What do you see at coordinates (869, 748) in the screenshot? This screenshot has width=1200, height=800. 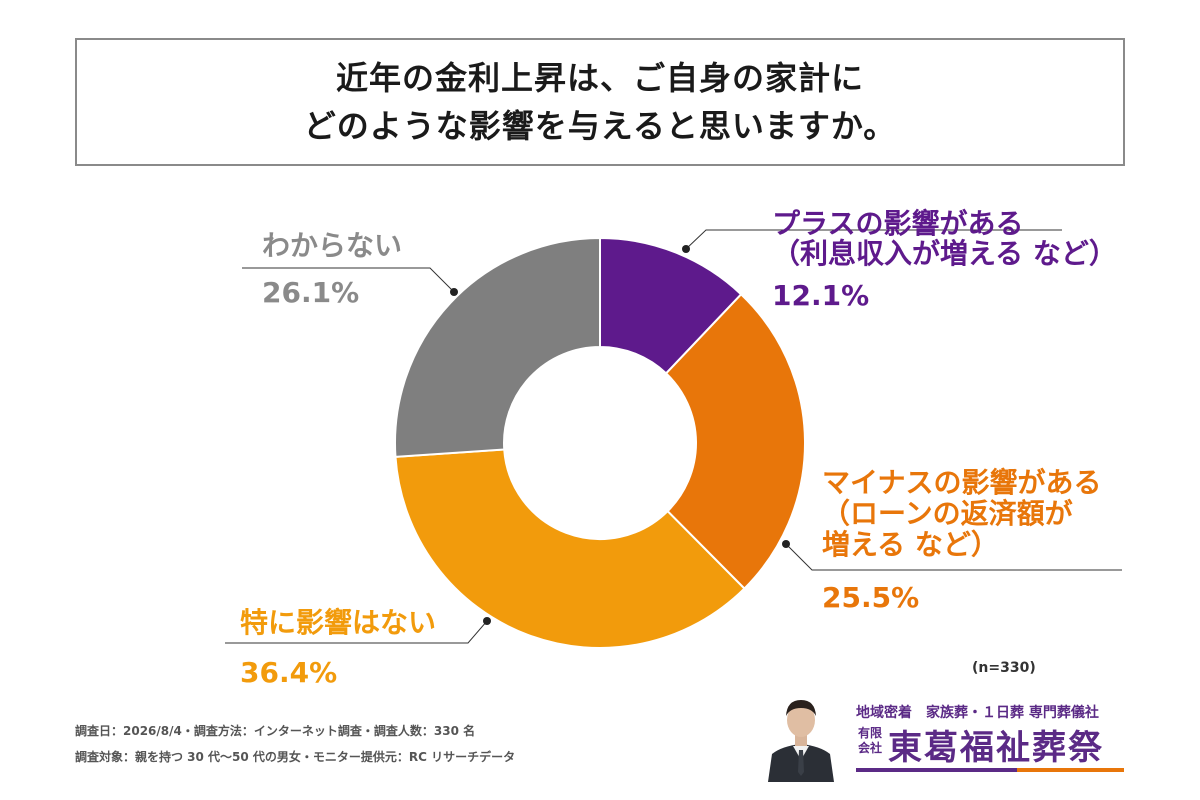 I see `badge-bottom: 会社` at bounding box center [869, 748].